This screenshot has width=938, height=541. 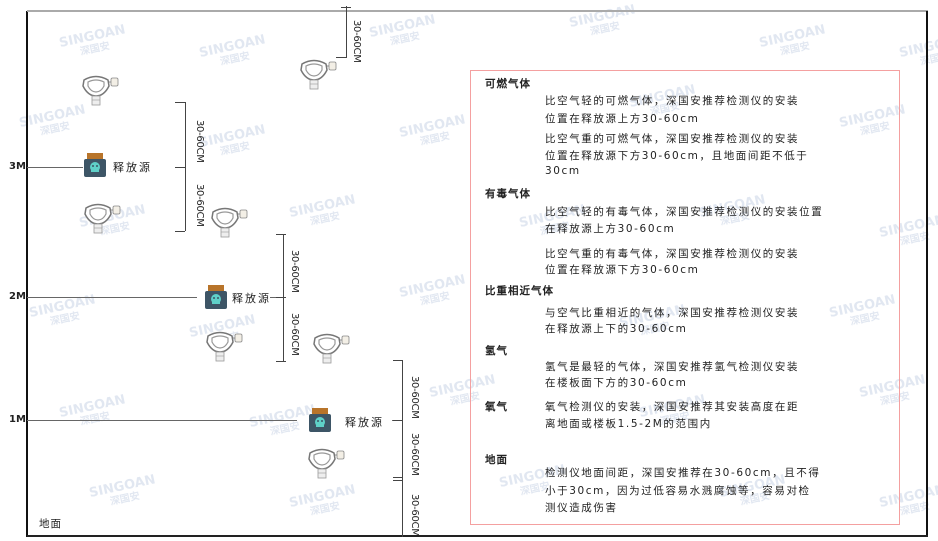 What do you see at coordinates (672, 139) in the screenshot?
I see `legend-text: 比空气重的可燃气体，深国安推荐检测仪的安装` at bounding box center [672, 139].